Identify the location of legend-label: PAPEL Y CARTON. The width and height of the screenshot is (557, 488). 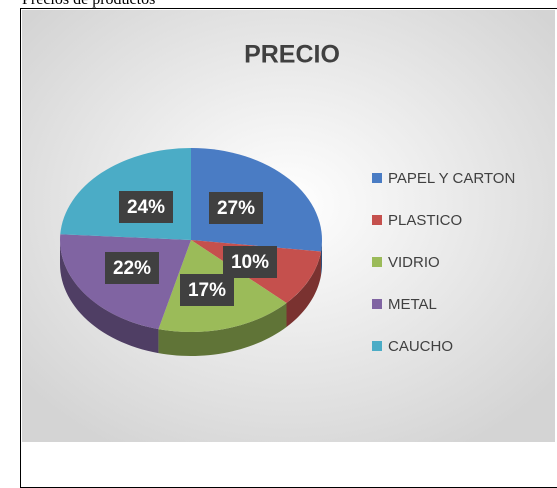
(451, 178).